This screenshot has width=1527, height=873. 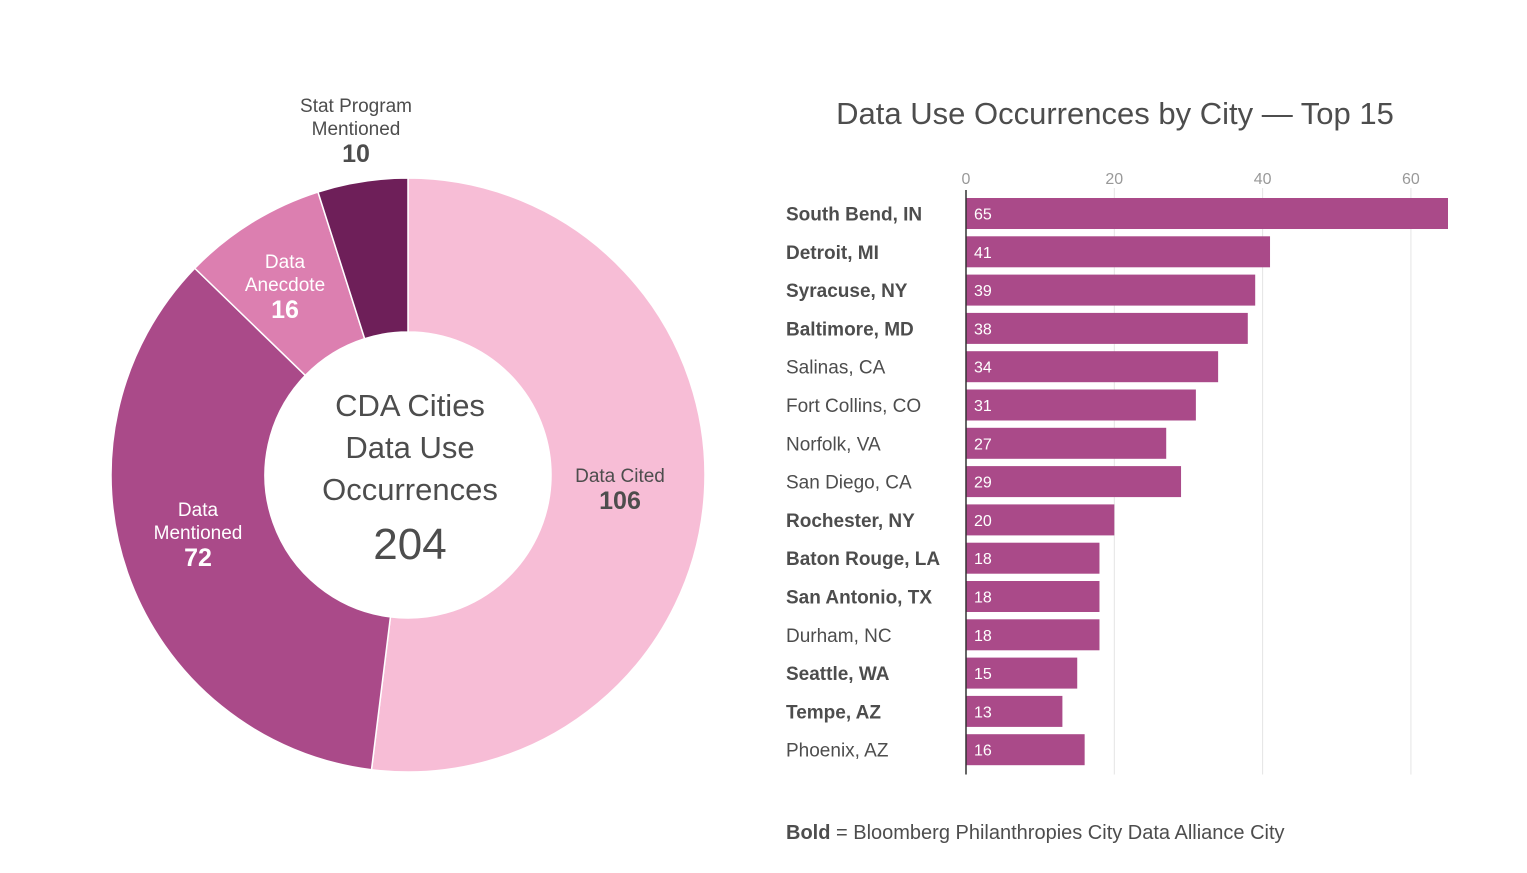 I want to click on footnote-bold: Bold, so click(x=808, y=833).